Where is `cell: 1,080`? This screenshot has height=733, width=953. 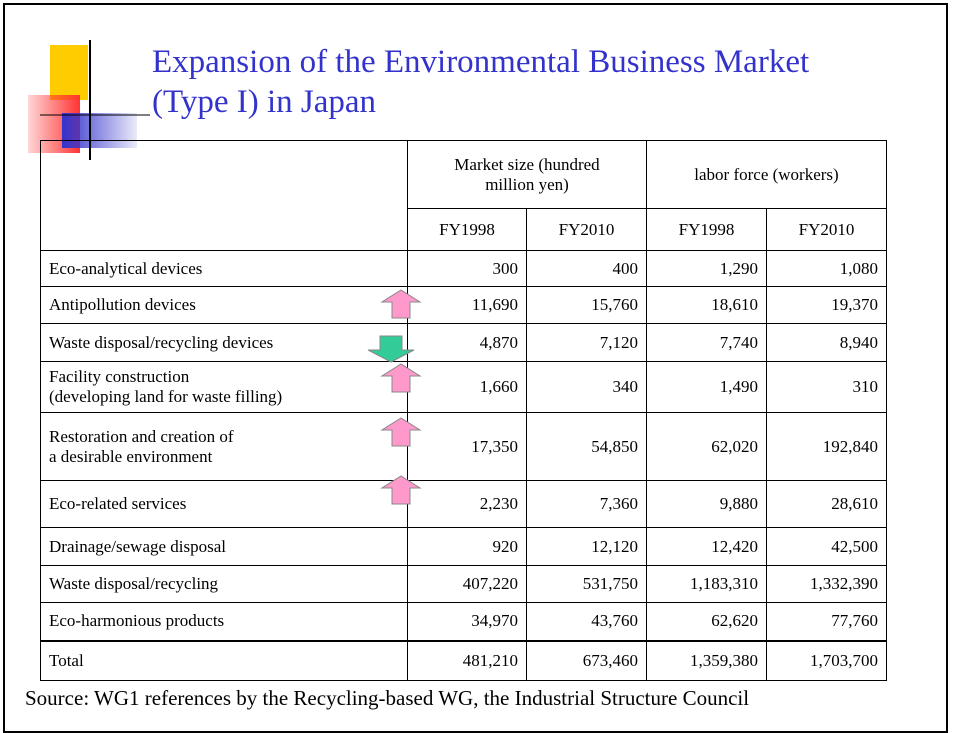 cell: 1,080 is located at coordinates (826, 268).